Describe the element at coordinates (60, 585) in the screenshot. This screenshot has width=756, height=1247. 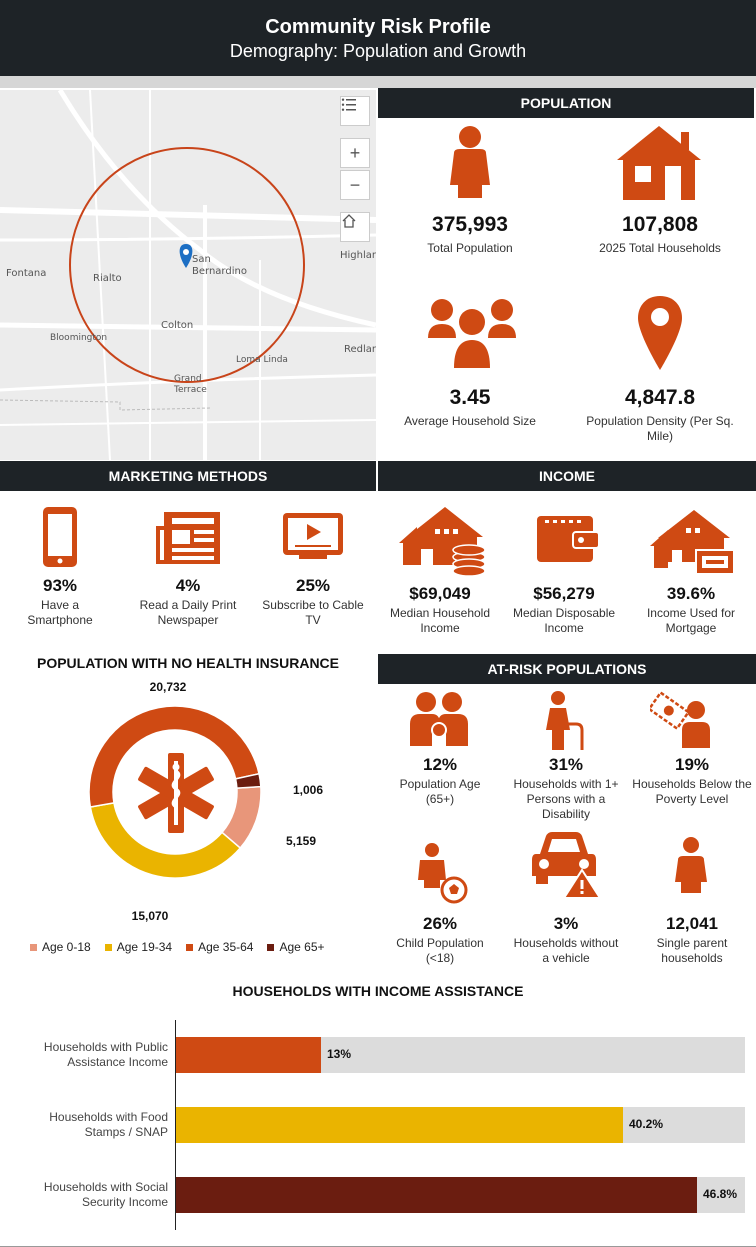
I see `stat-value: 93%` at that location.